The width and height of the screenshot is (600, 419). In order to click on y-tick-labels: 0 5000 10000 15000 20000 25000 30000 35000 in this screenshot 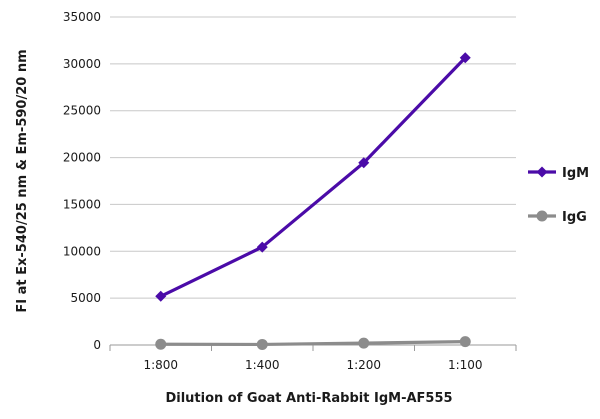, I will do `click(82, 181)`.